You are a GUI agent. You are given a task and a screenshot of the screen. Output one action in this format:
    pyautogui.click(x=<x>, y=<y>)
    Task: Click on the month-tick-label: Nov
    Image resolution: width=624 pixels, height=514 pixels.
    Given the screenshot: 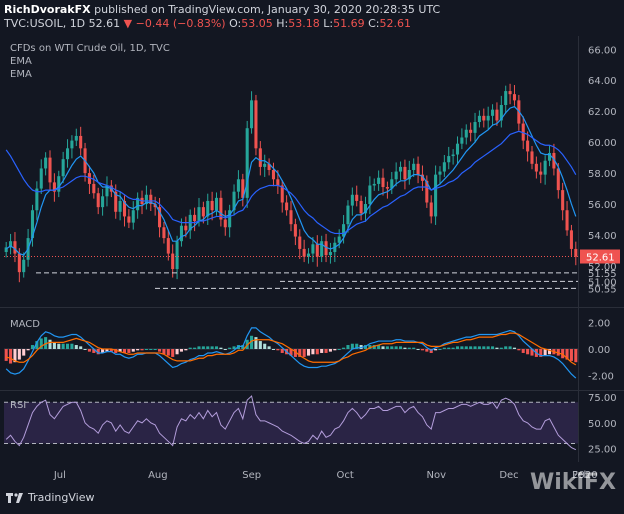 What is the action you would take?
    pyautogui.click(x=437, y=475)
    